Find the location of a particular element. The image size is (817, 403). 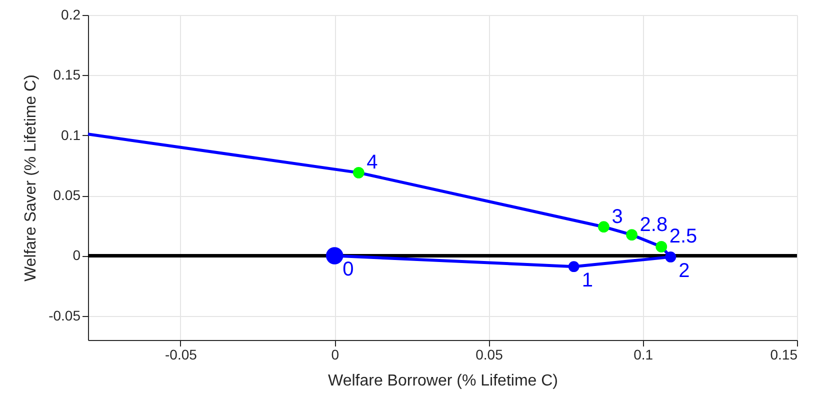

annotation: 1 is located at coordinates (587, 281).